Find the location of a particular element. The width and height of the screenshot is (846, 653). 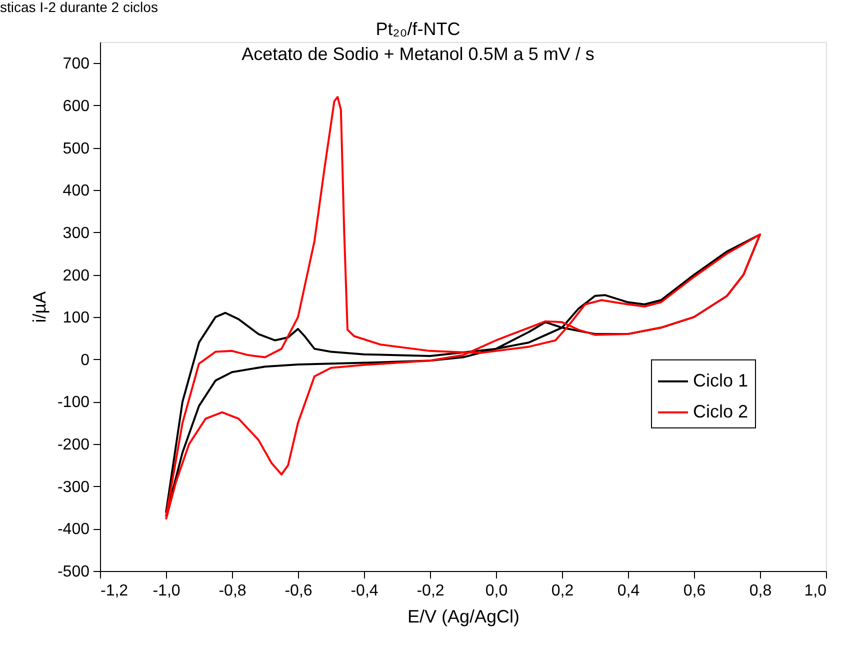

x-tick-label: 1,0 is located at coordinates (815, 591).